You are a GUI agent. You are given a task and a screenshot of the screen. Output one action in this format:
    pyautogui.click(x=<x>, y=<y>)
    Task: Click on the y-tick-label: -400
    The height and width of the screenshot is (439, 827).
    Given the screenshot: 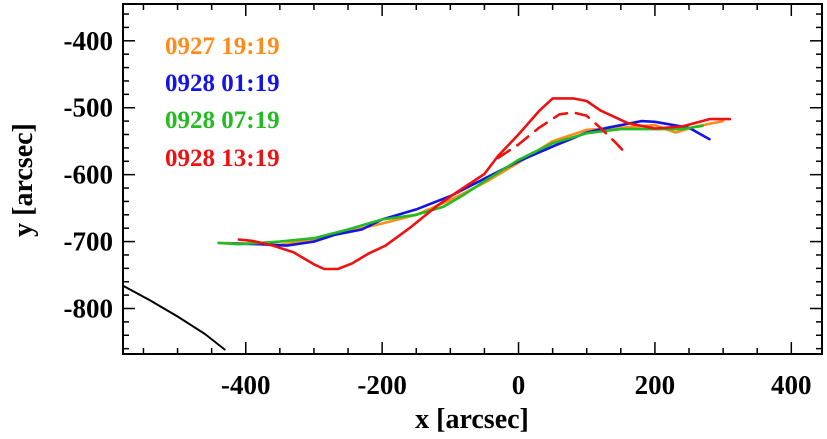 What is the action you would take?
    pyautogui.click(x=89, y=41)
    